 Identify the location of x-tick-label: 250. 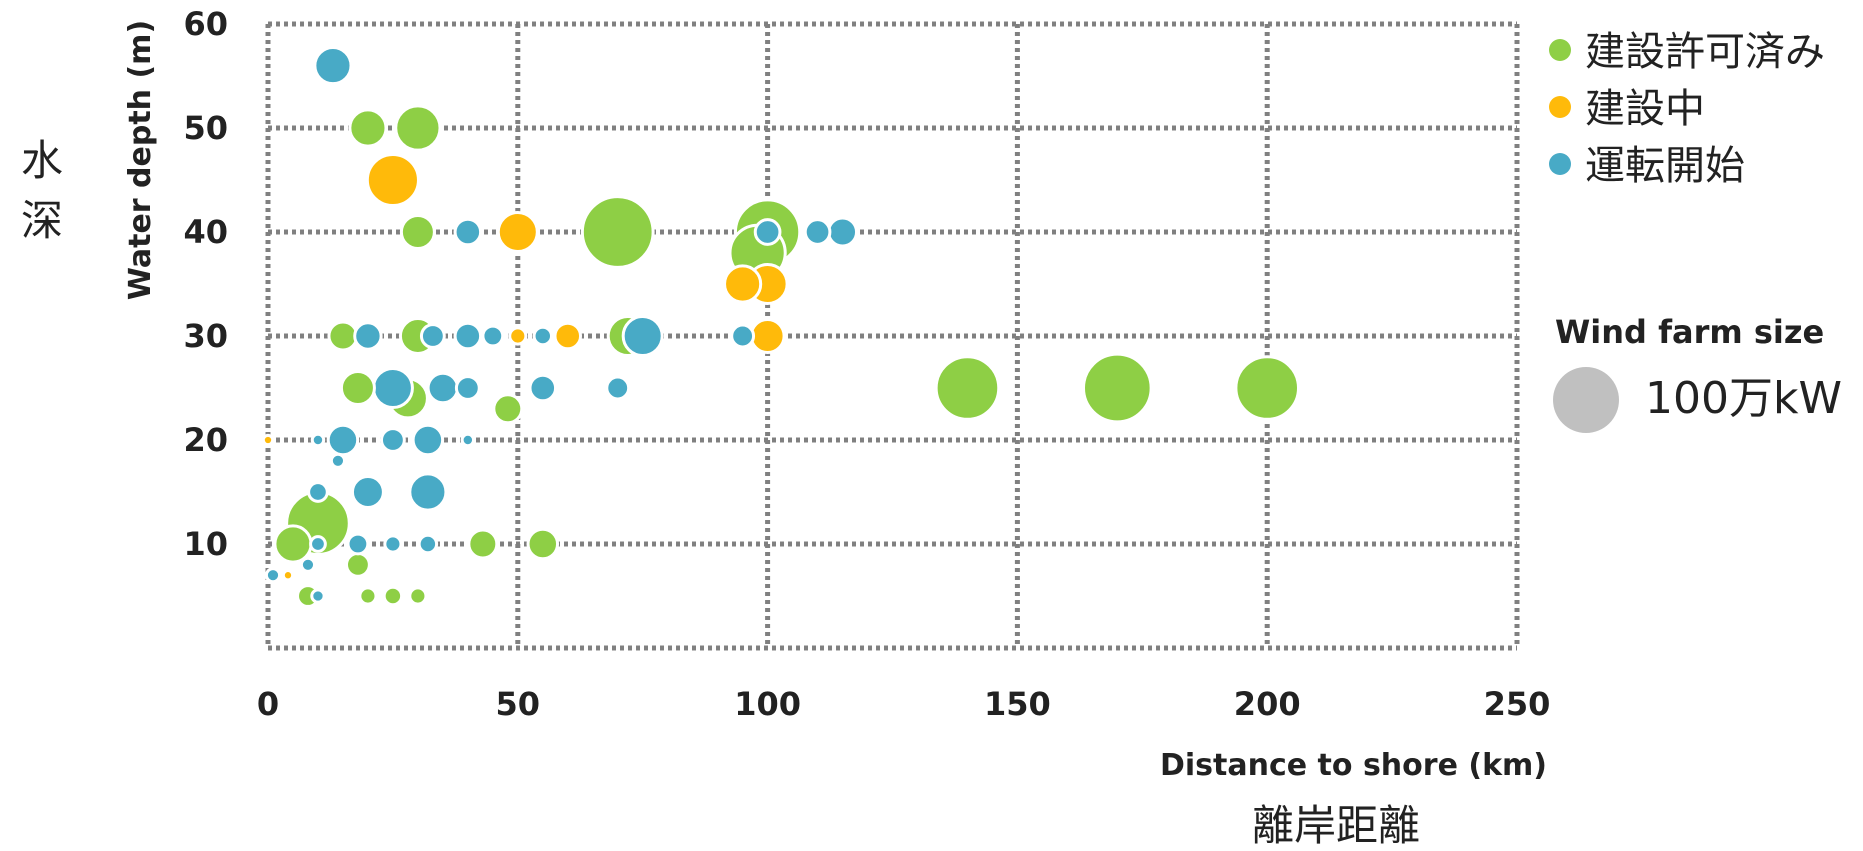
(1517, 704).